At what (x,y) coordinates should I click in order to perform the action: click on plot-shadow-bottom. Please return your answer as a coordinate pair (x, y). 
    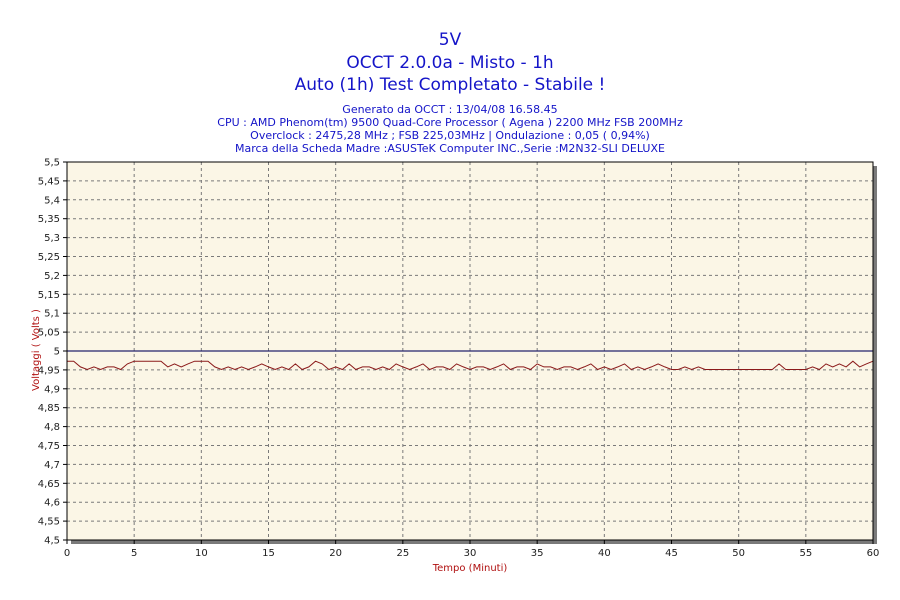
    Looking at the image, I should click on (474, 542).